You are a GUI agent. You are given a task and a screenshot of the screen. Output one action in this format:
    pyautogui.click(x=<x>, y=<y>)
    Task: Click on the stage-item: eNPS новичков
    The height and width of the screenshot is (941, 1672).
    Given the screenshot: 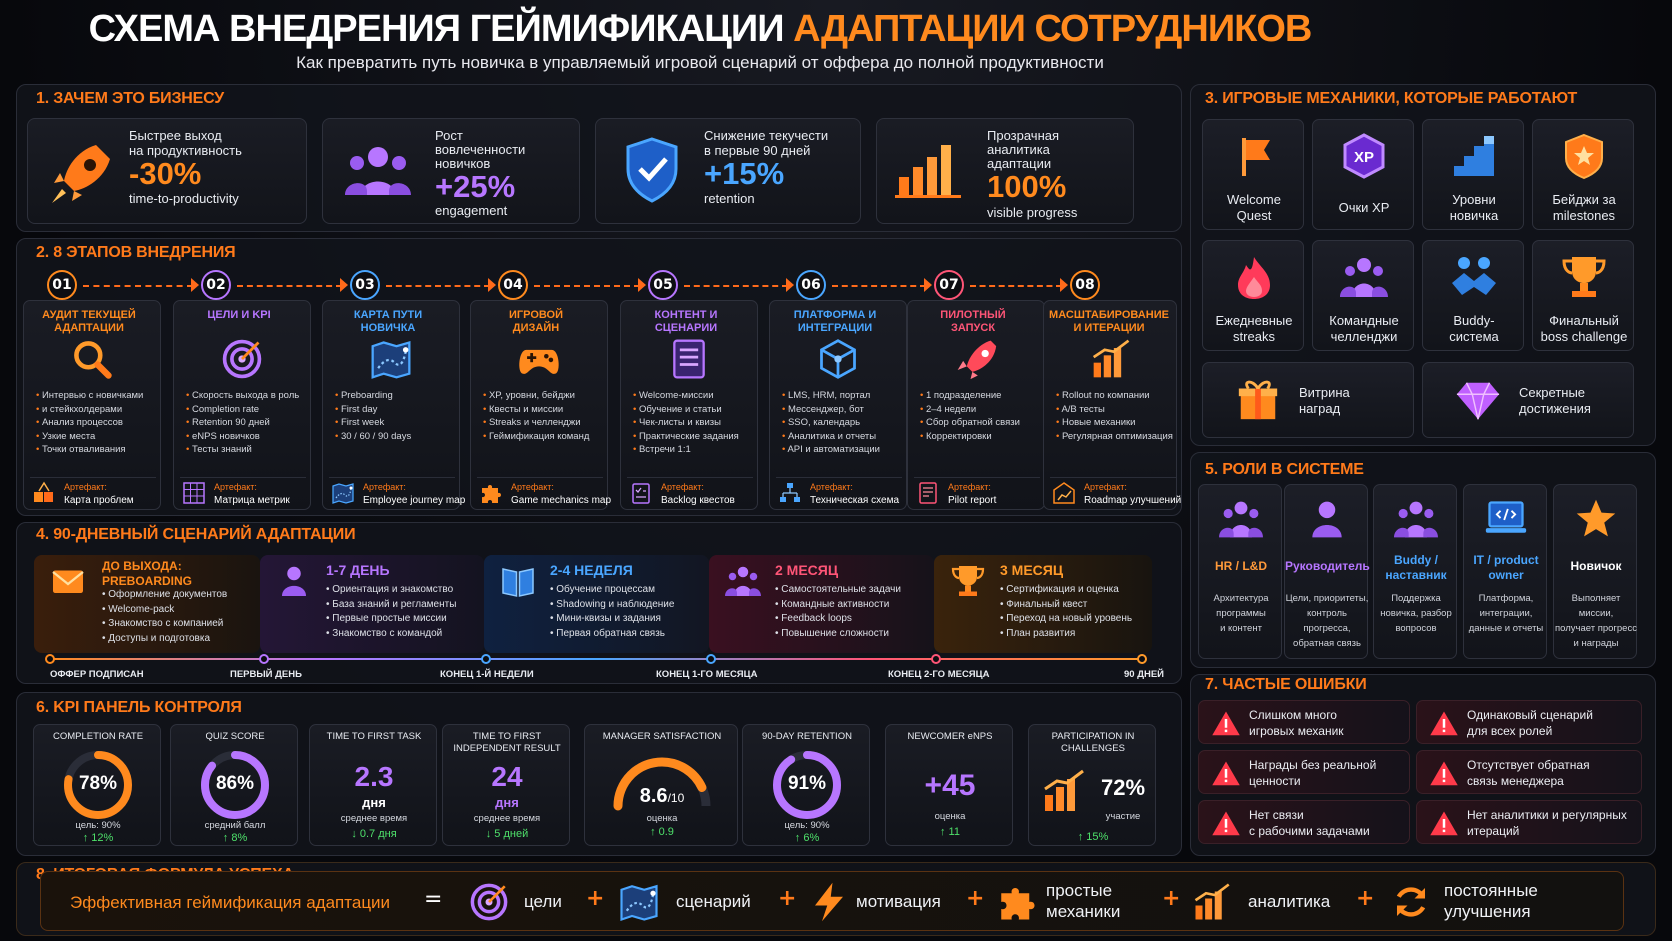 What is the action you would take?
    pyautogui.click(x=248, y=437)
    